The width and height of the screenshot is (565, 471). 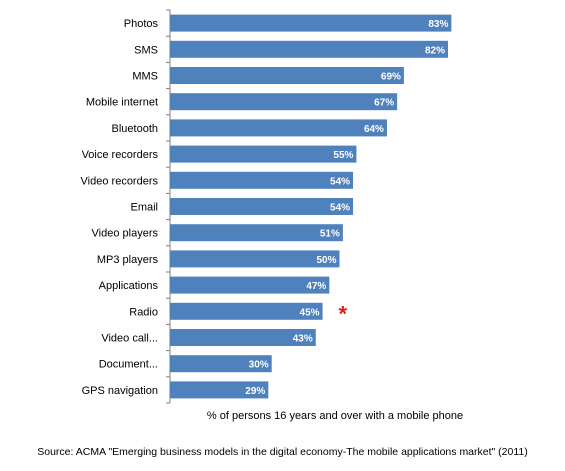 I want to click on category-label: Photos, so click(x=141, y=24).